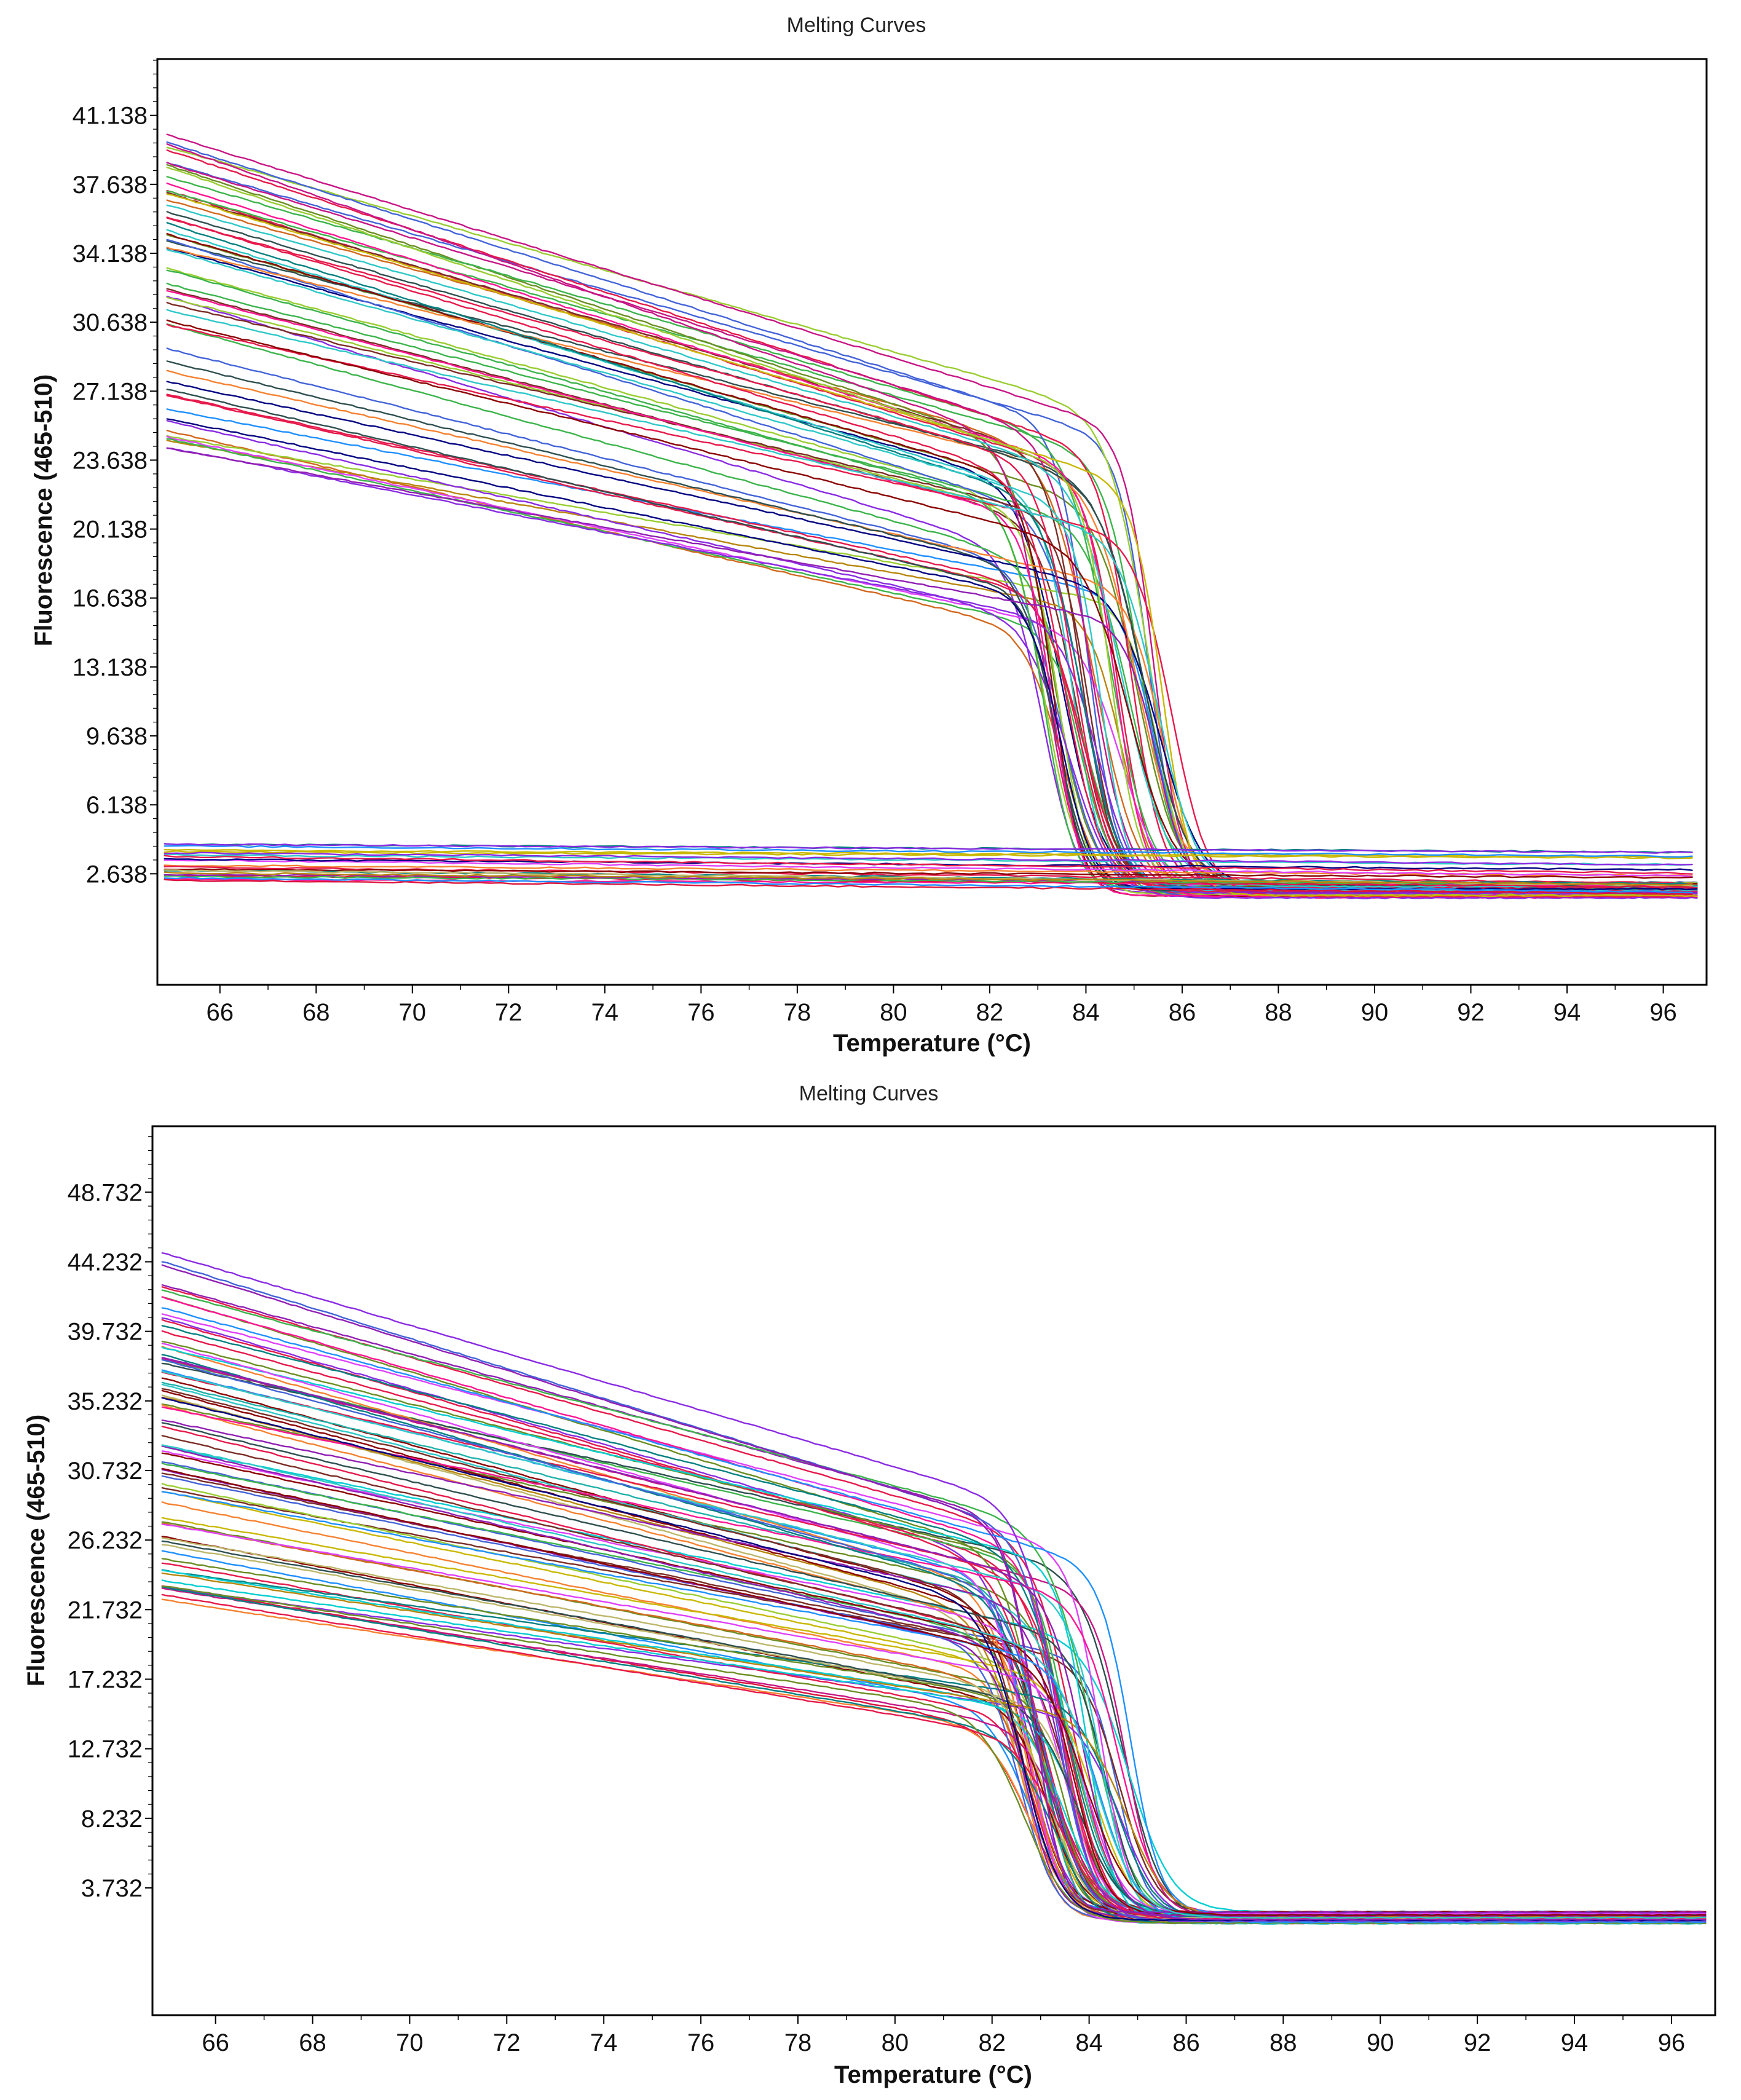 The image size is (1741, 2100). I want to click on chart-2-x-tick-label: 80, so click(896, 2042).